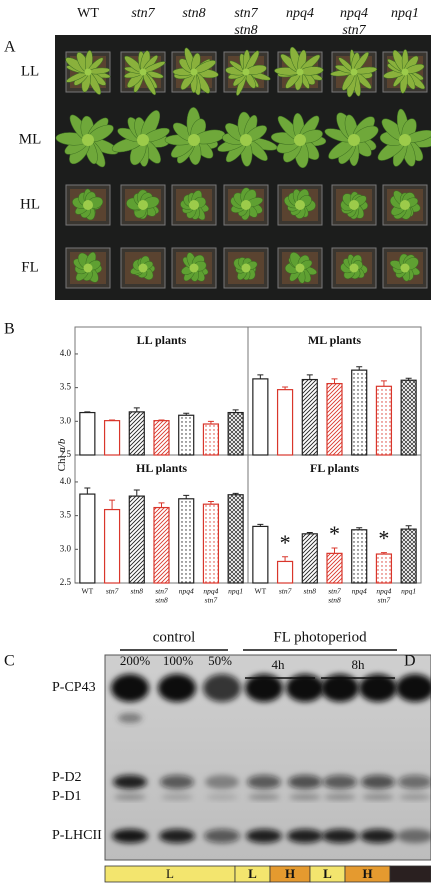 The height and width of the screenshot is (884, 431). I want to click on chart-title: FL plants, so click(334, 468).